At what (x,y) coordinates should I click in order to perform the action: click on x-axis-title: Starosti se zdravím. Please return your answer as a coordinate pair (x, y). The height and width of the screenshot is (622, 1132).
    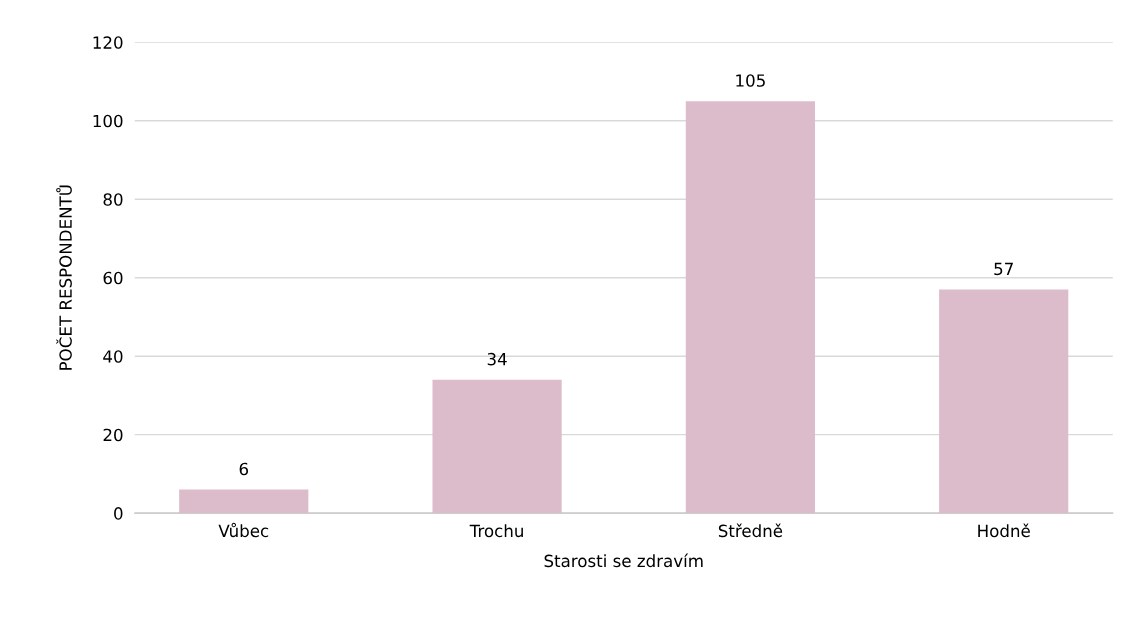
    Looking at the image, I should click on (623, 560).